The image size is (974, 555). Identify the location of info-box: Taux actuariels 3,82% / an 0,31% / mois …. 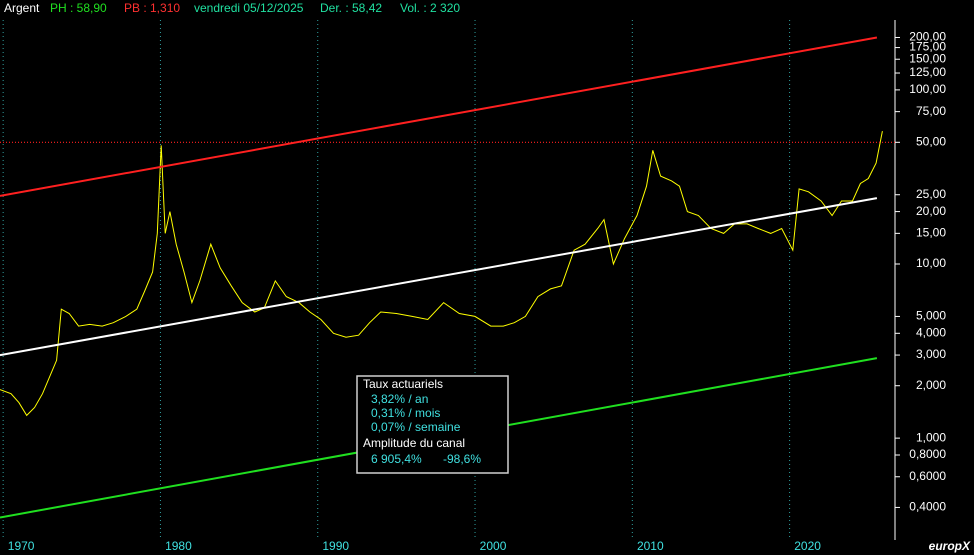
(432, 424).